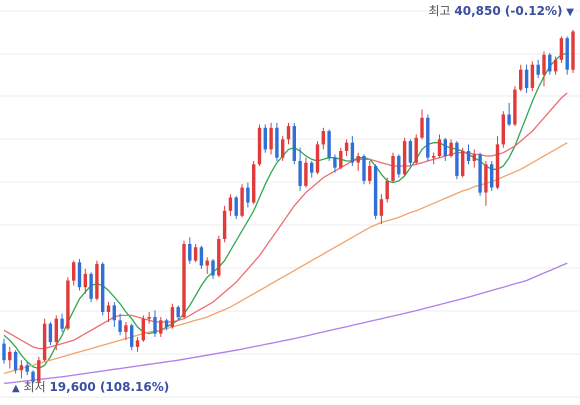 Image resolution: width=580 pixels, height=405 pixels. What do you see at coordinates (439, 11) in the screenshot?
I see `high-label-prefix: 최고` at bounding box center [439, 11].